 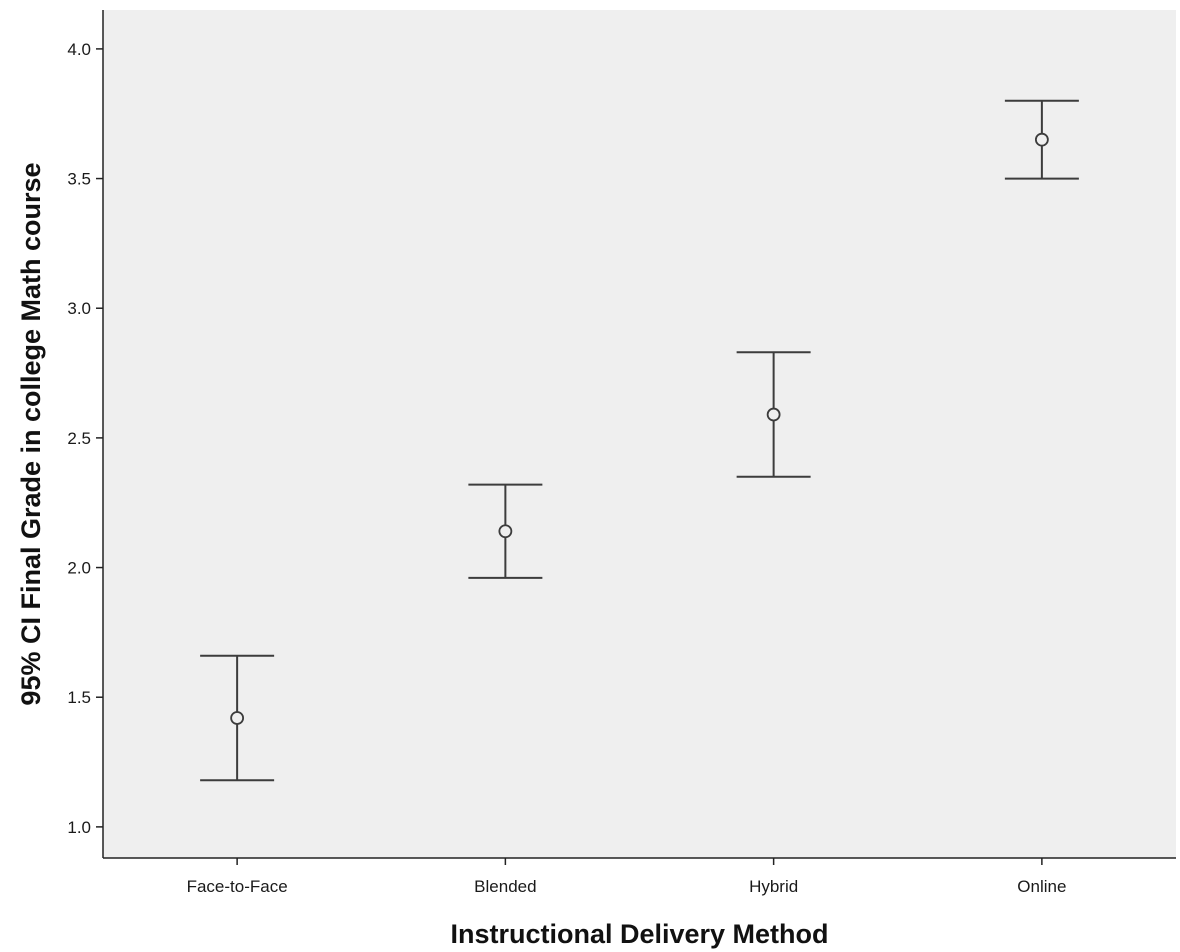 I want to click on y-tick-label: 3.0, so click(x=79, y=308).